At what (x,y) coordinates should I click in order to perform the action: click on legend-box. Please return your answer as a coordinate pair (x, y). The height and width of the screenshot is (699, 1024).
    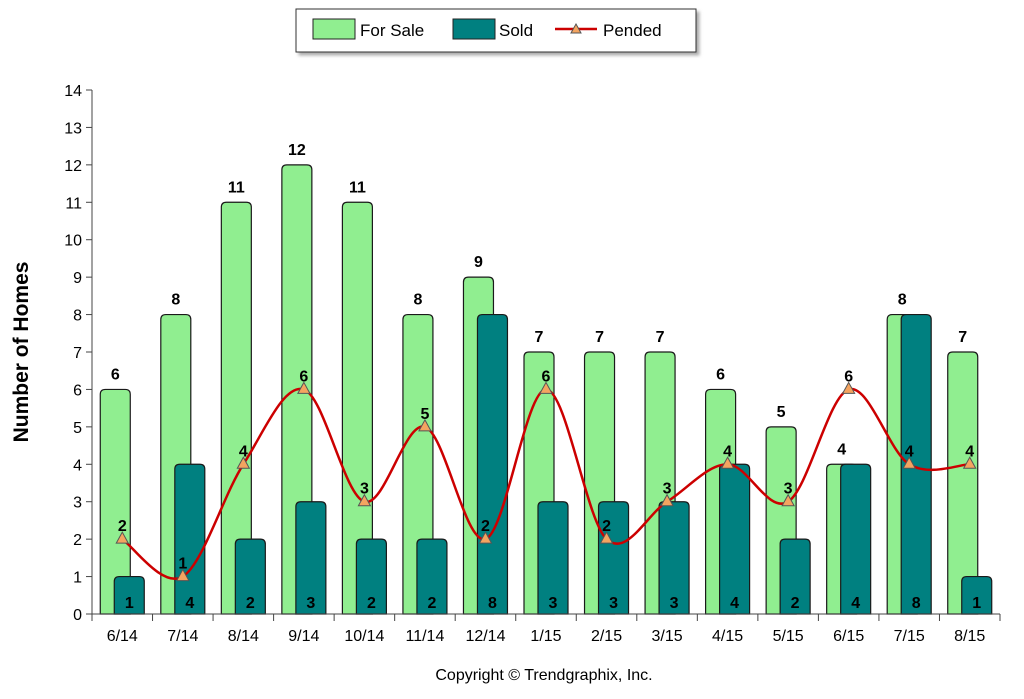
    Looking at the image, I should click on (496, 30).